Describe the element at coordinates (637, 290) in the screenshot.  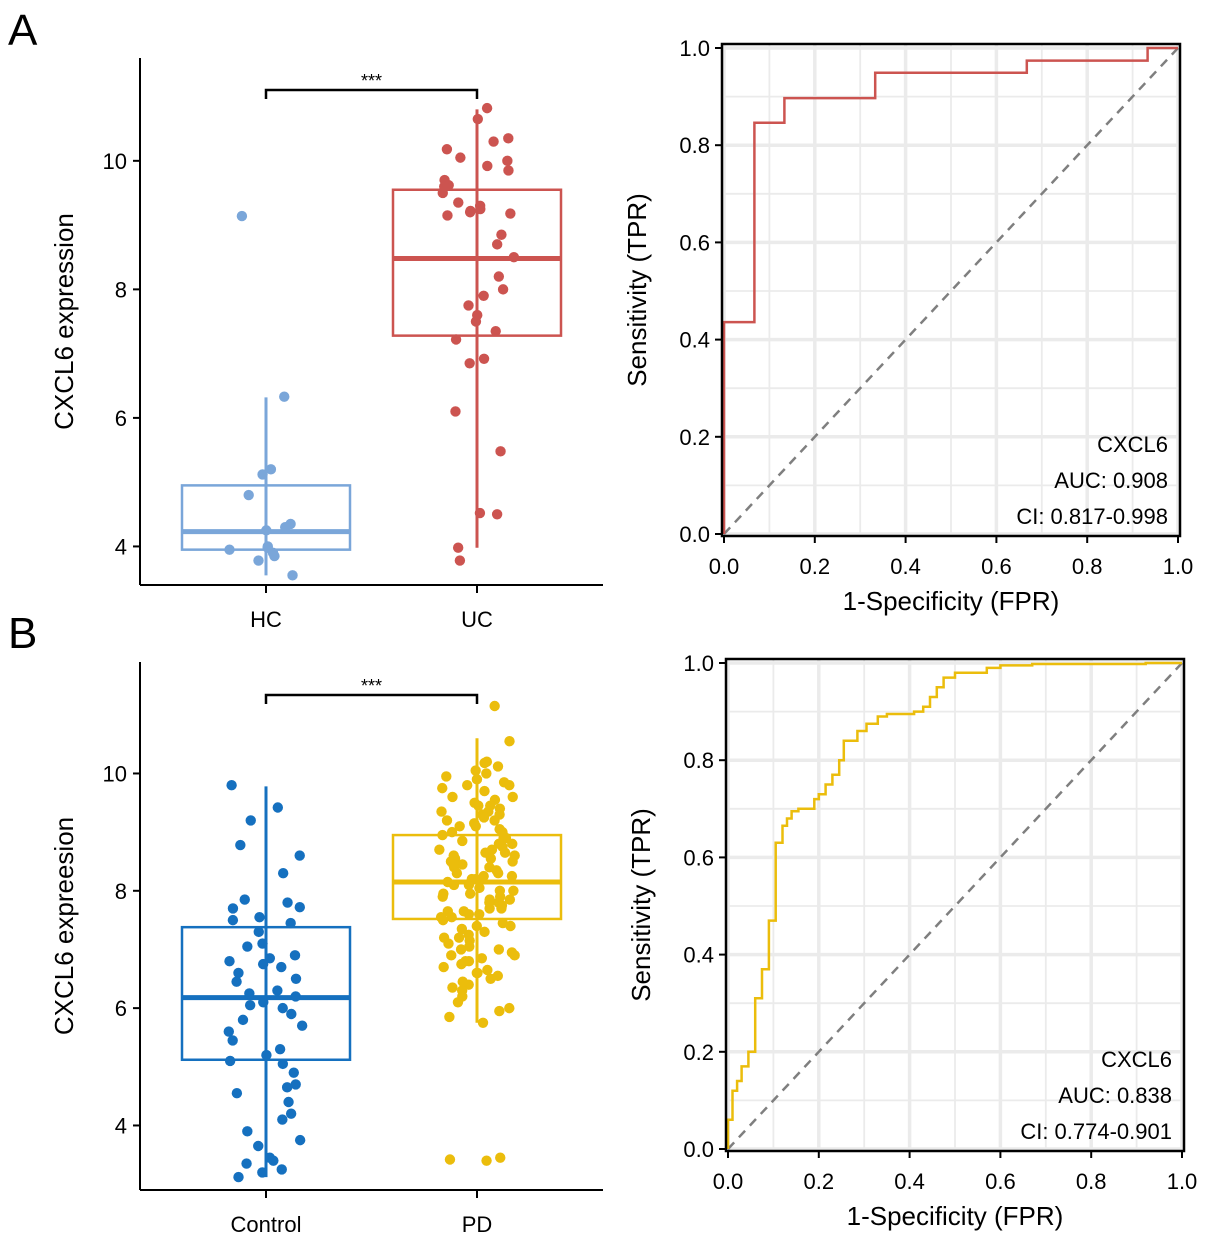
I see `y-axis-label: Sensitivity (TPR)` at that location.